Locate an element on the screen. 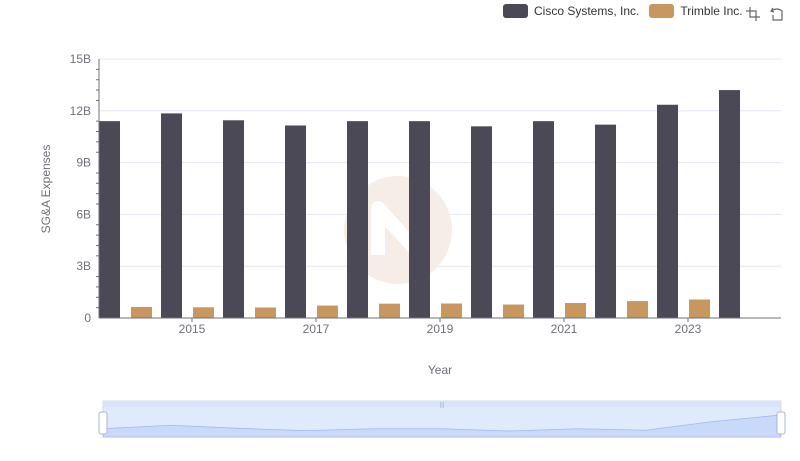  y-tick-labels: 0 3B 6B 9B 12B 15B is located at coordinates (81, 188).